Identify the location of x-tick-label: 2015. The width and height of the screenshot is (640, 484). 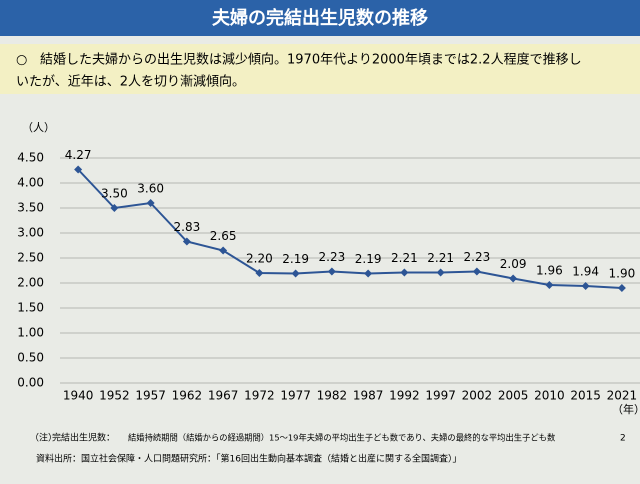
(585, 396).